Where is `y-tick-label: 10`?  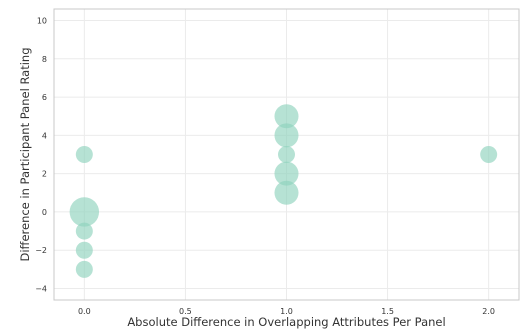
y-tick-label: 10 is located at coordinates (42, 20).